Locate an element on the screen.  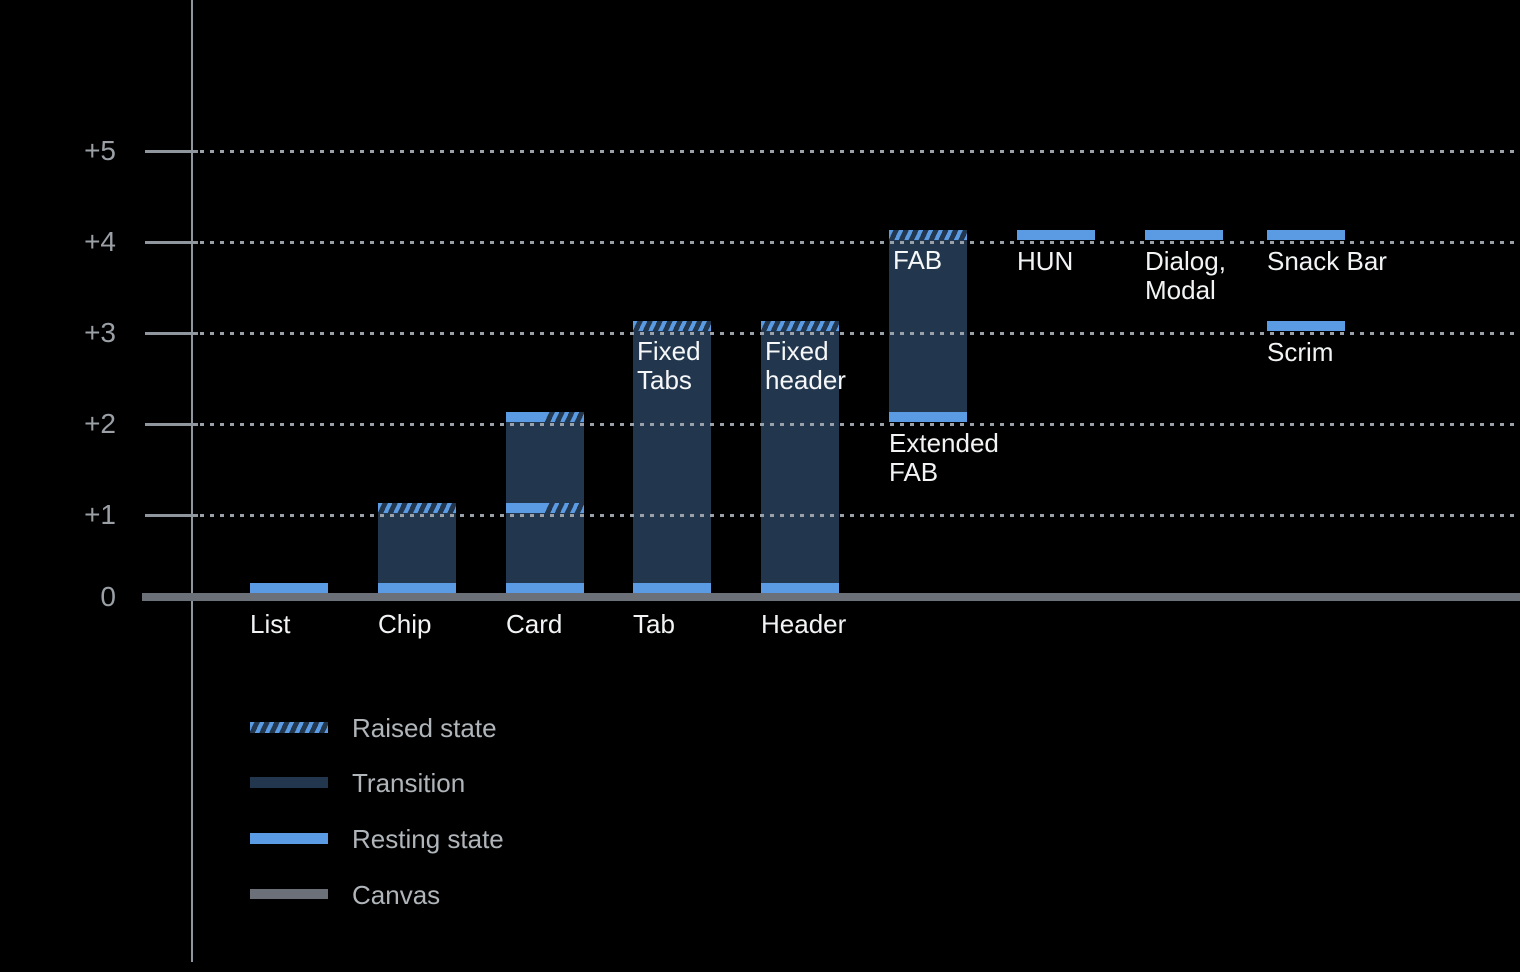
bar-label-line: Card is located at coordinates (534, 624).